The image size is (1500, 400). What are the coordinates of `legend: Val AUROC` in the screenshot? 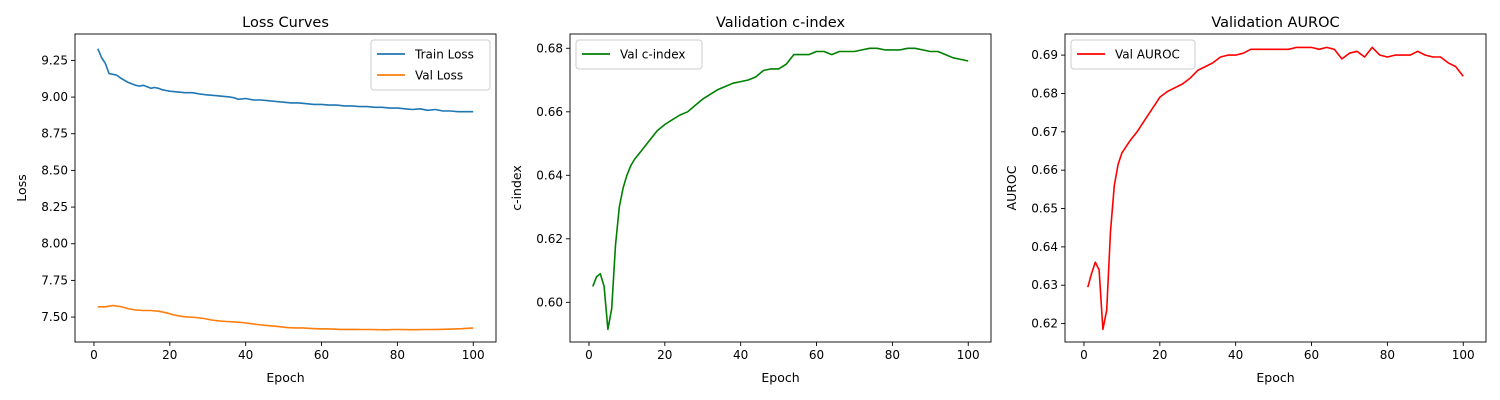 It's located at (1133, 54).